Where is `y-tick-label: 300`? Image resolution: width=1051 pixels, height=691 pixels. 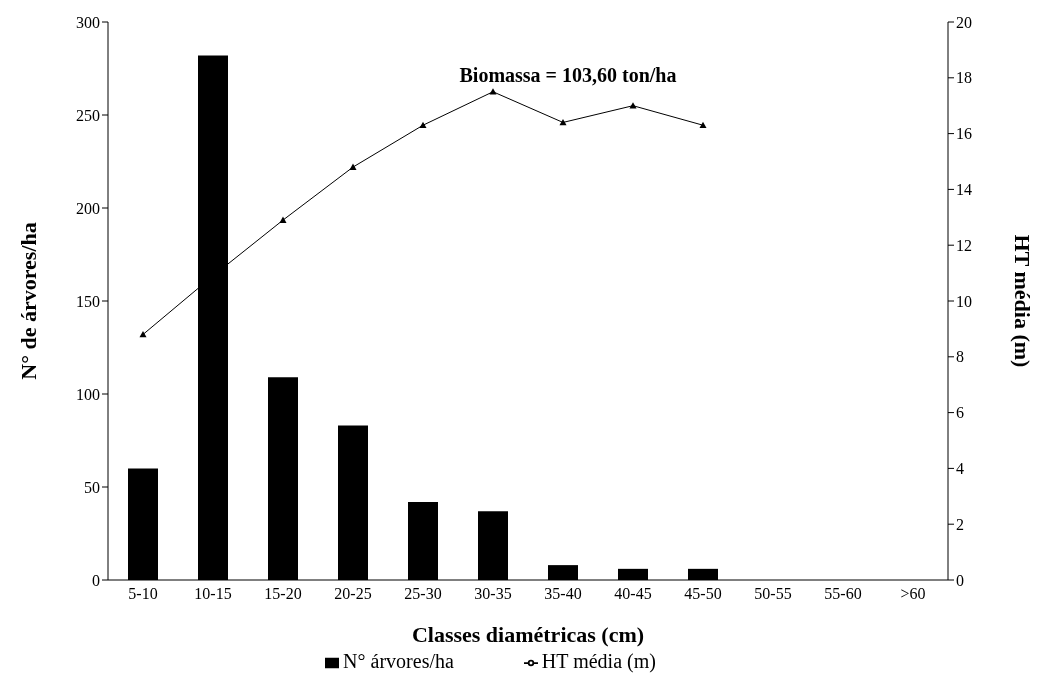 y-tick-label: 300 is located at coordinates (88, 22).